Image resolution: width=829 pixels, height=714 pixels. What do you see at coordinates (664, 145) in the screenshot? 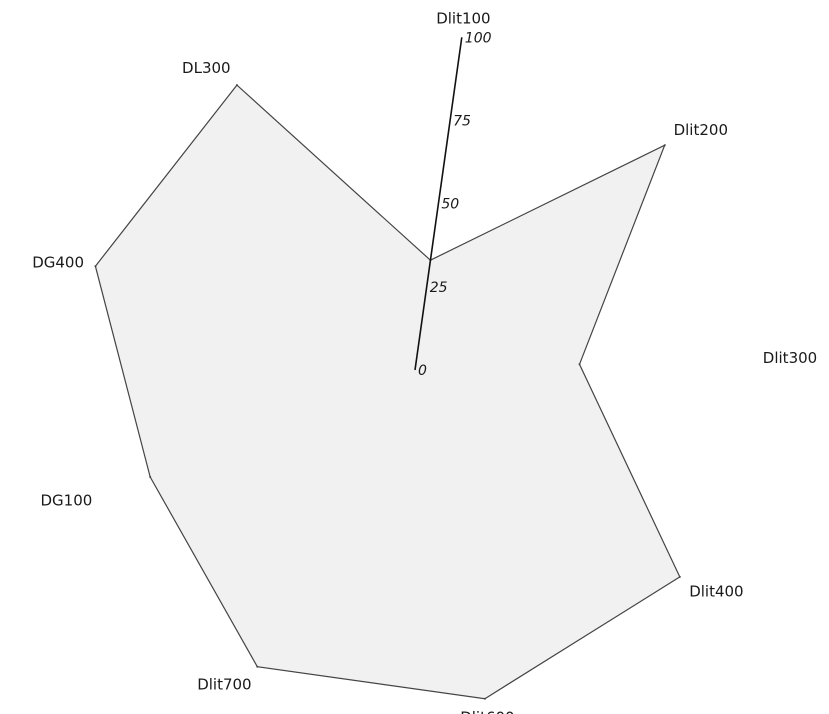
I see `data-point-dlit200` at bounding box center [664, 145].